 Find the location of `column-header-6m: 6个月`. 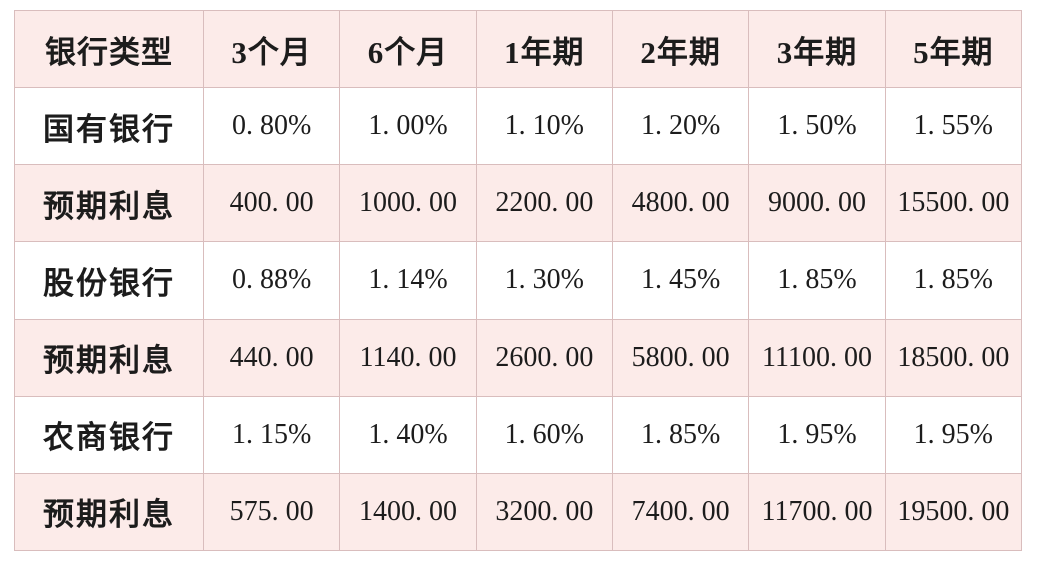

column-header-6m: 6个月 is located at coordinates (408, 49).